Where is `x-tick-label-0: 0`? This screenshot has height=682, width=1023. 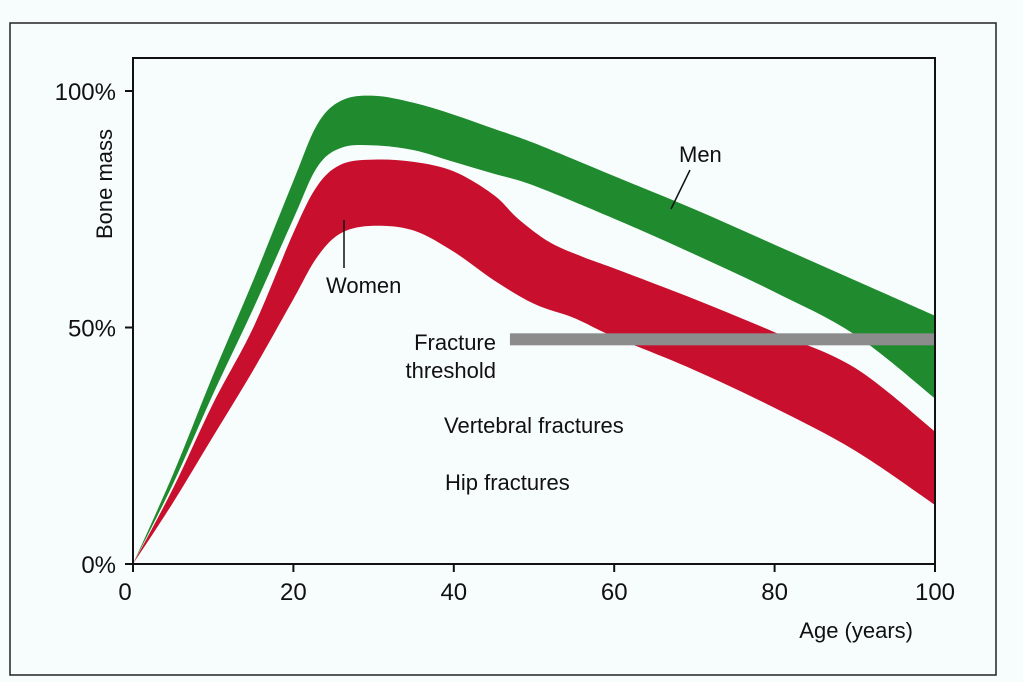 x-tick-label-0: 0 is located at coordinates (124, 592).